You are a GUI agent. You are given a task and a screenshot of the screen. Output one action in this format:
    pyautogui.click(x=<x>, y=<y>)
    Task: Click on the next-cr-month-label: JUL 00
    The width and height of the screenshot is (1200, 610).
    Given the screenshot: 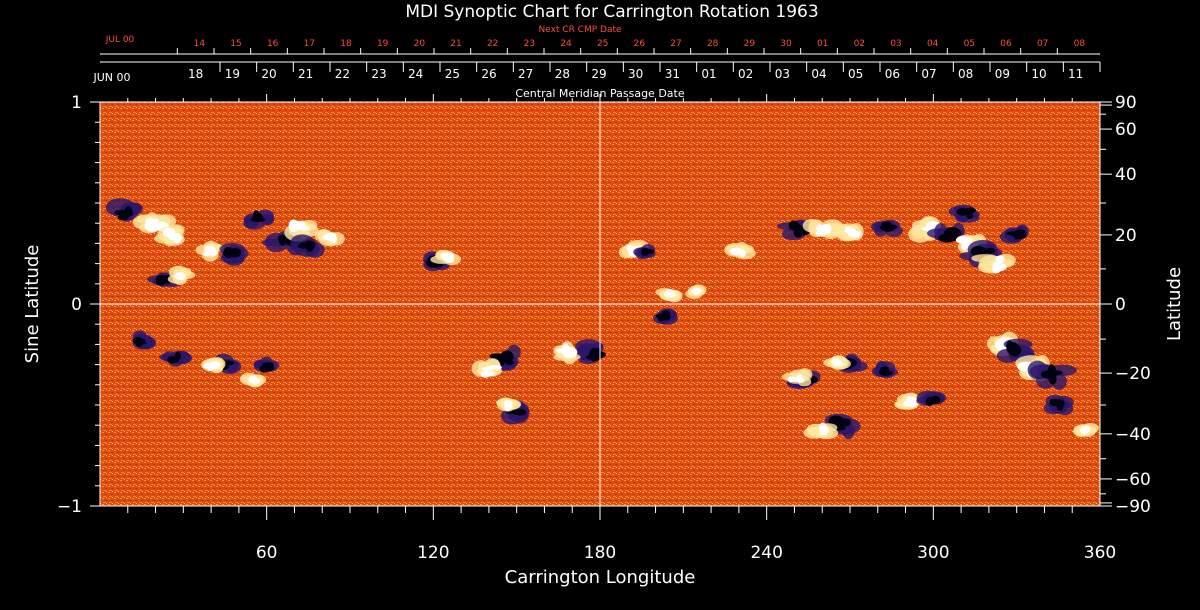 What is the action you would take?
    pyautogui.click(x=120, y=40)
    